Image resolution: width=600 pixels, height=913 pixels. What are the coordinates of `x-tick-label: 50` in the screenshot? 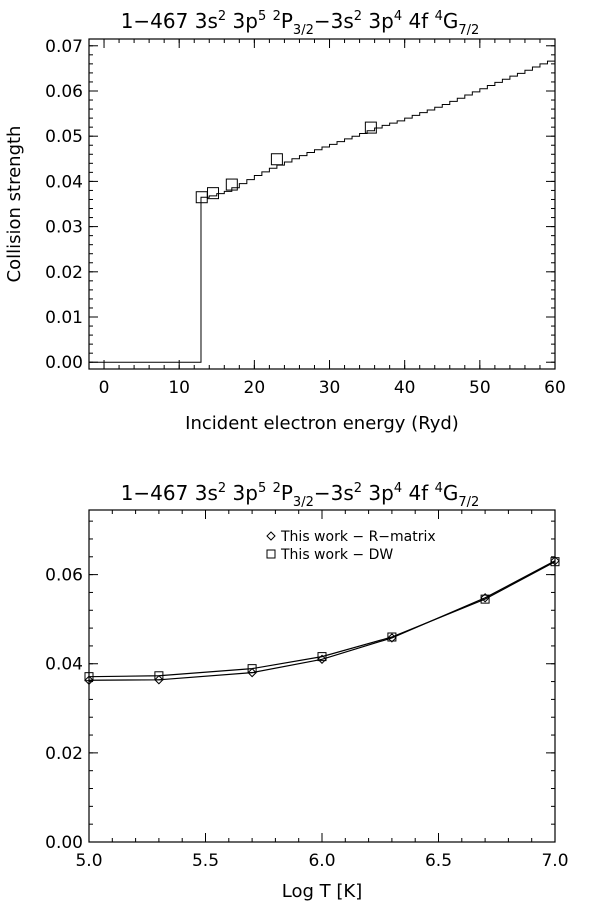 It's located at (480, 388).